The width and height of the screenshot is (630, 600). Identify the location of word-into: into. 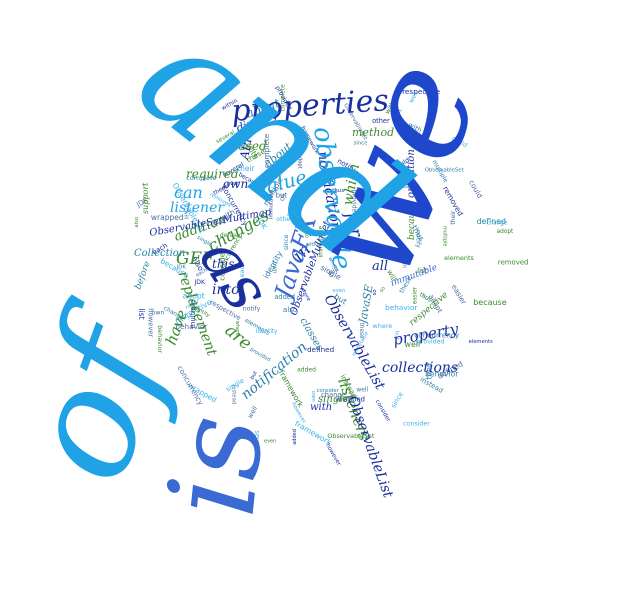
(226, 290).